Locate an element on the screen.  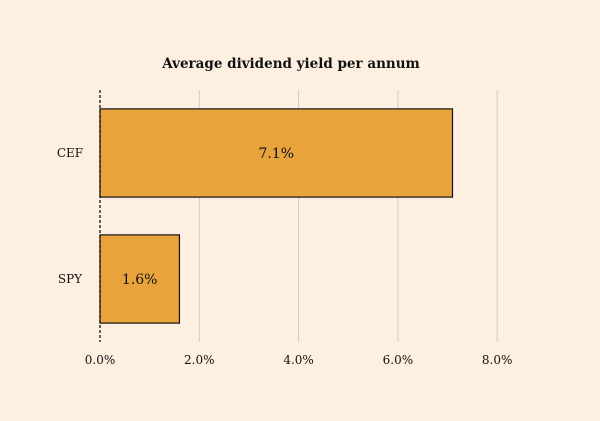
data-label-cef: 7.1% is located at coordinates (276, 154).